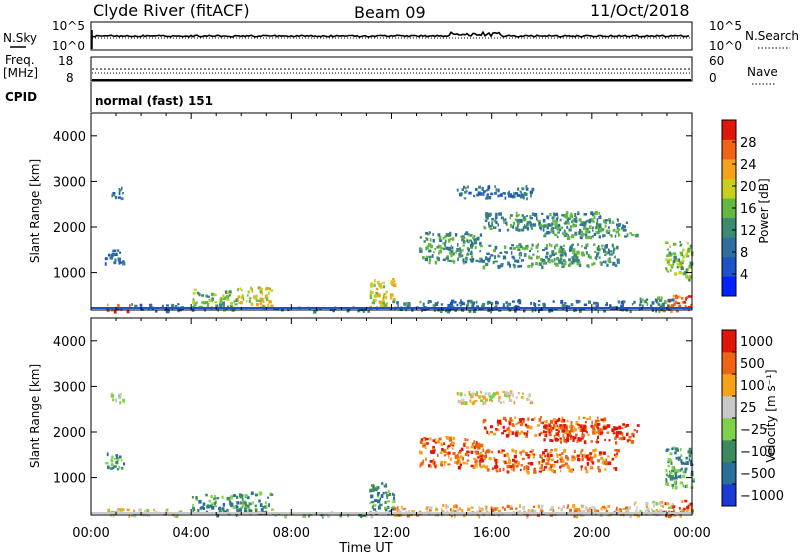 This screenshot has height=554, width=800. Describe the element at coordinates (748, 165) in the screenshot. I see `colorbar-tick-label: 24` at that location.